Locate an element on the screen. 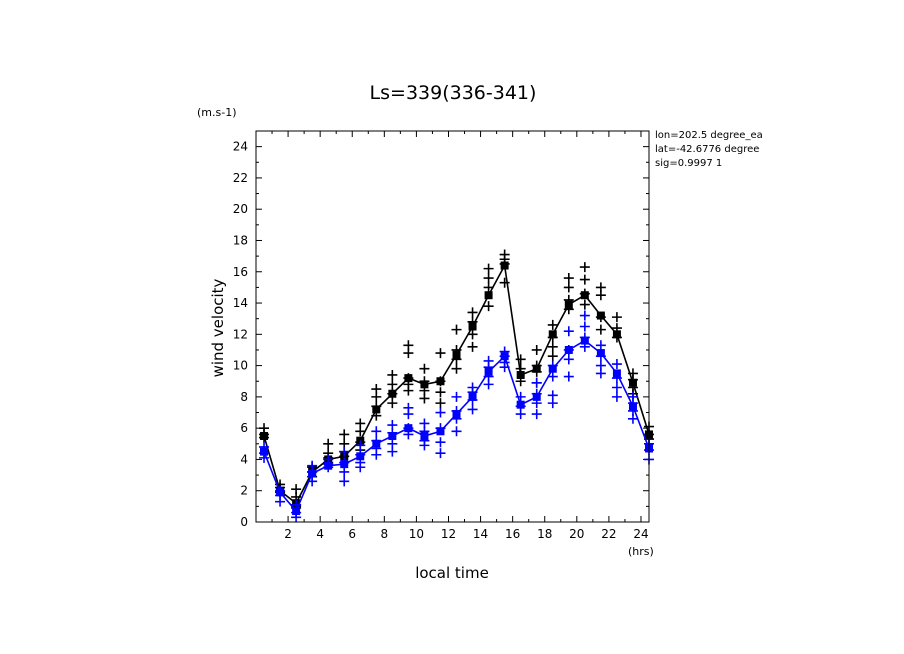 This screenshot has width=904, height=654. x-tick-label: 12 is located at coordinates (448, 534).